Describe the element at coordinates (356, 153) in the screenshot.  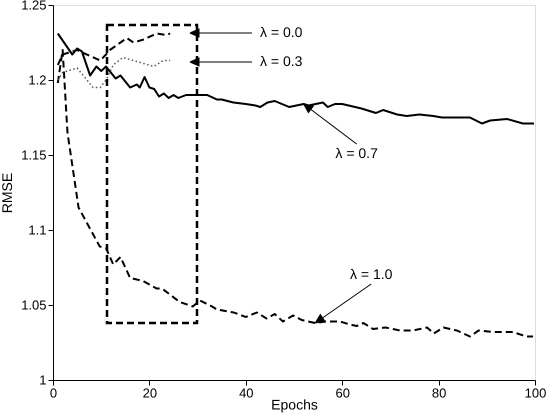
I see `annotation: λ = 0.7` at that location.